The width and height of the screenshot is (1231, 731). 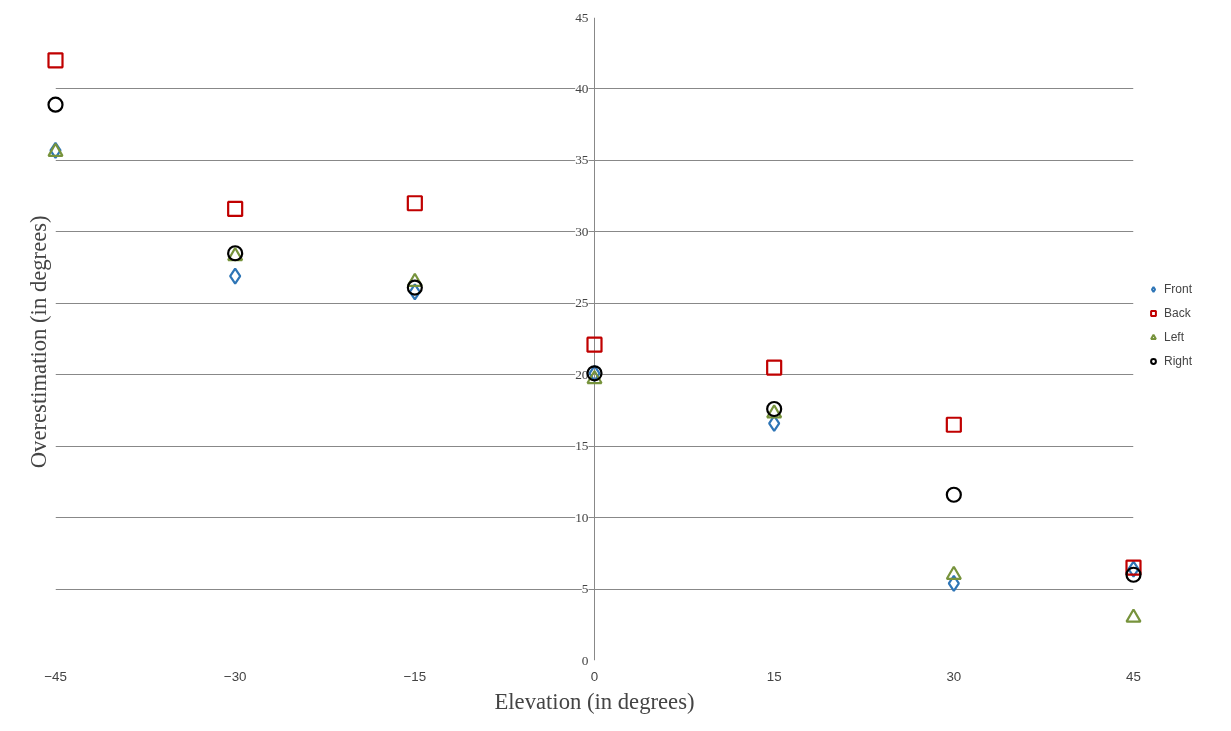 I want to click on y-tick-label: 45, so click(x=582, y=17).